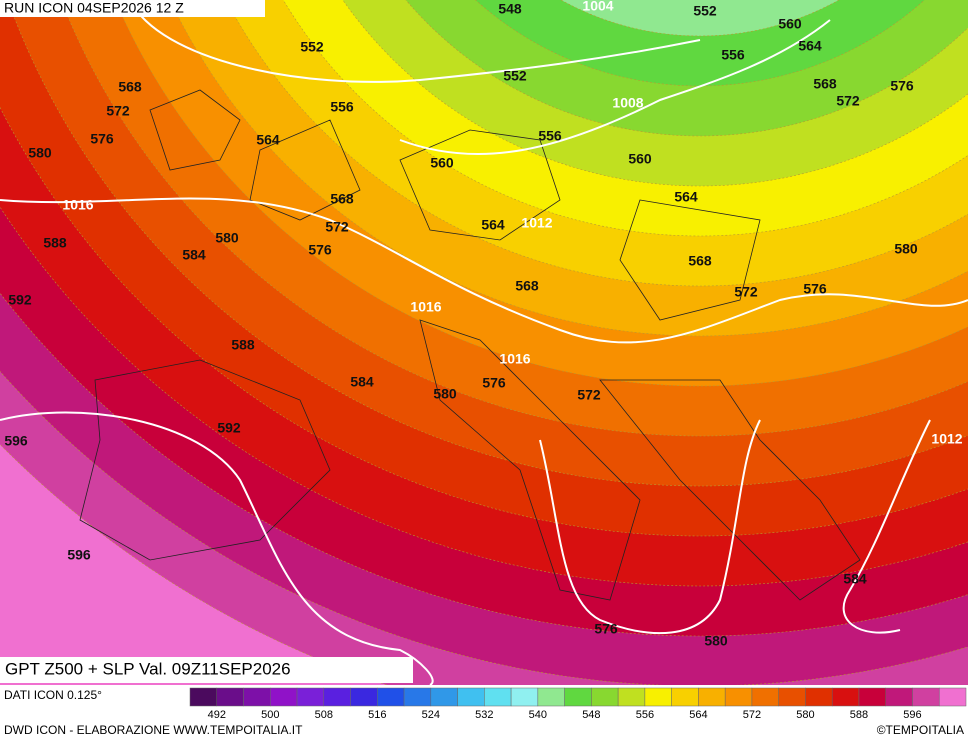  Describe the element at coordinates (324, 715) in the screenshot. I see `legend-tick-label: 508` at that location.